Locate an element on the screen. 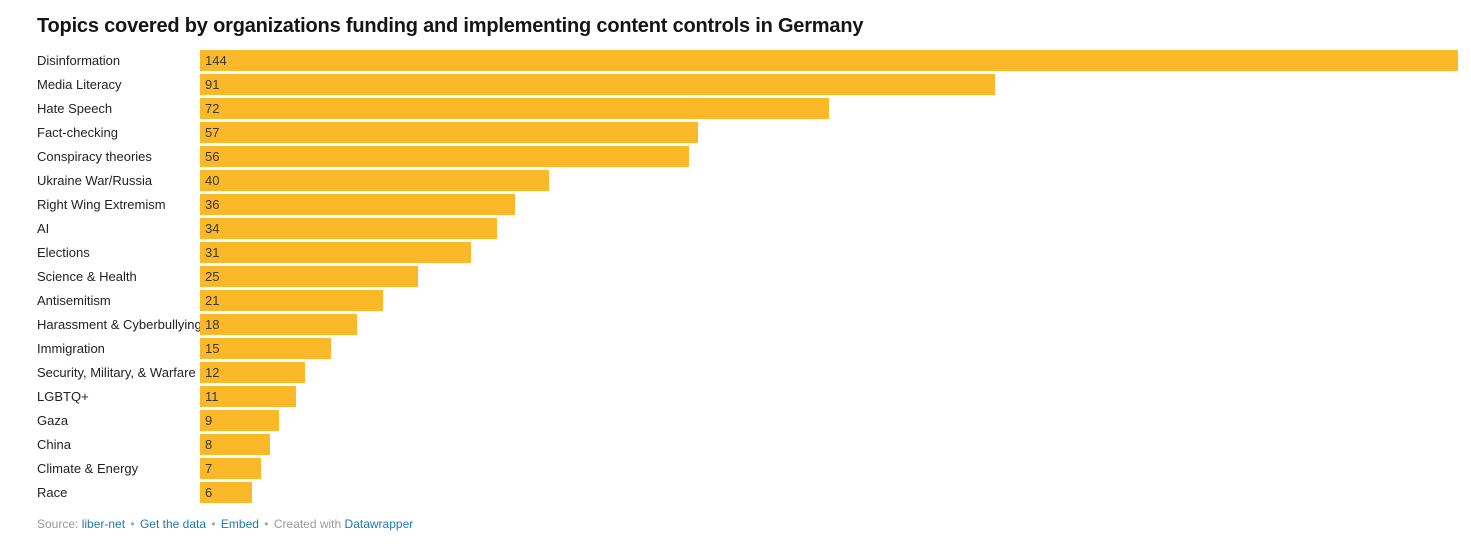 The width and height of the screenshot is (1471, 545). value-label: 91 is located at coordinates (212, 84).